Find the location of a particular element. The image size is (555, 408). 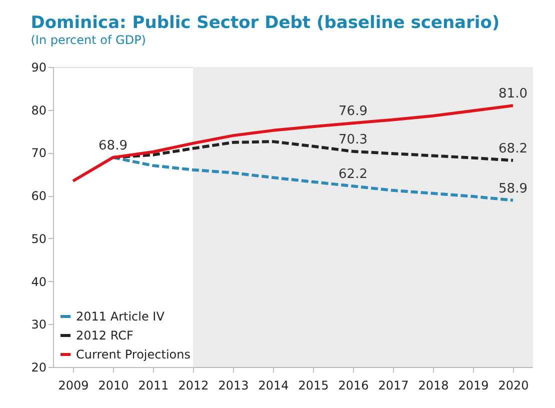

annotation: 62.2 is located at coordinates (353, 174).